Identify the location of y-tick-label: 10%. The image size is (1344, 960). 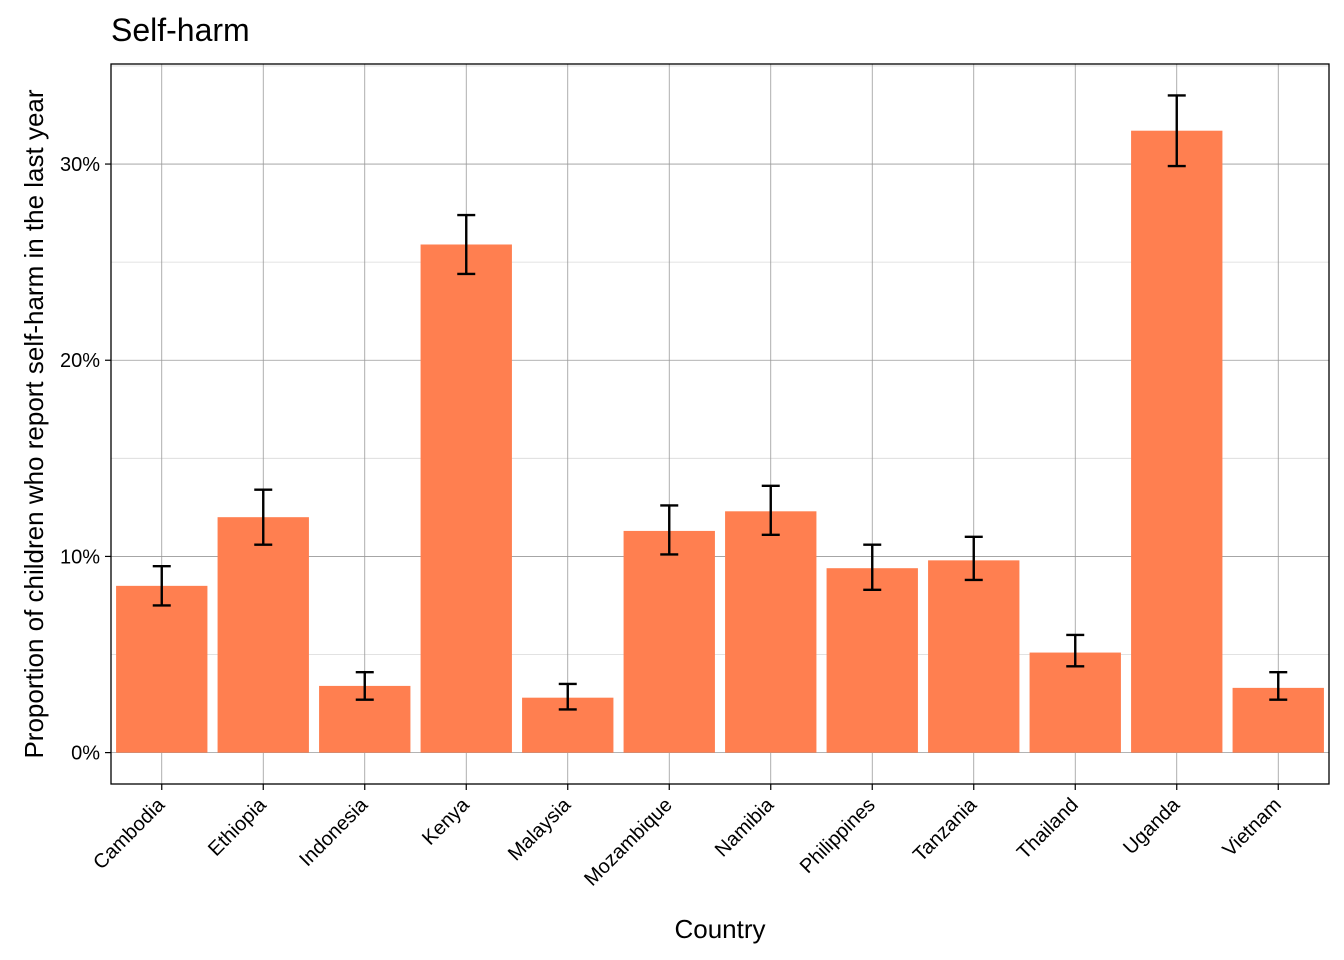
(80, 557).